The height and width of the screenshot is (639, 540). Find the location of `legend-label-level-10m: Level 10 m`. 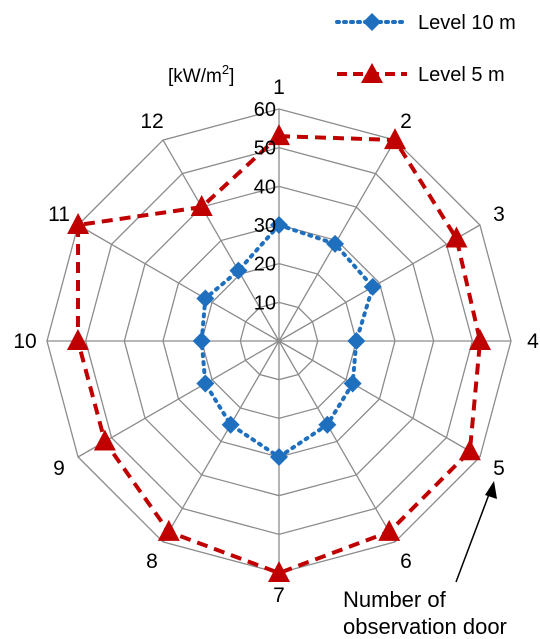

legend-label-level-10m: Level 10 m is located at coordinates (467, 23).